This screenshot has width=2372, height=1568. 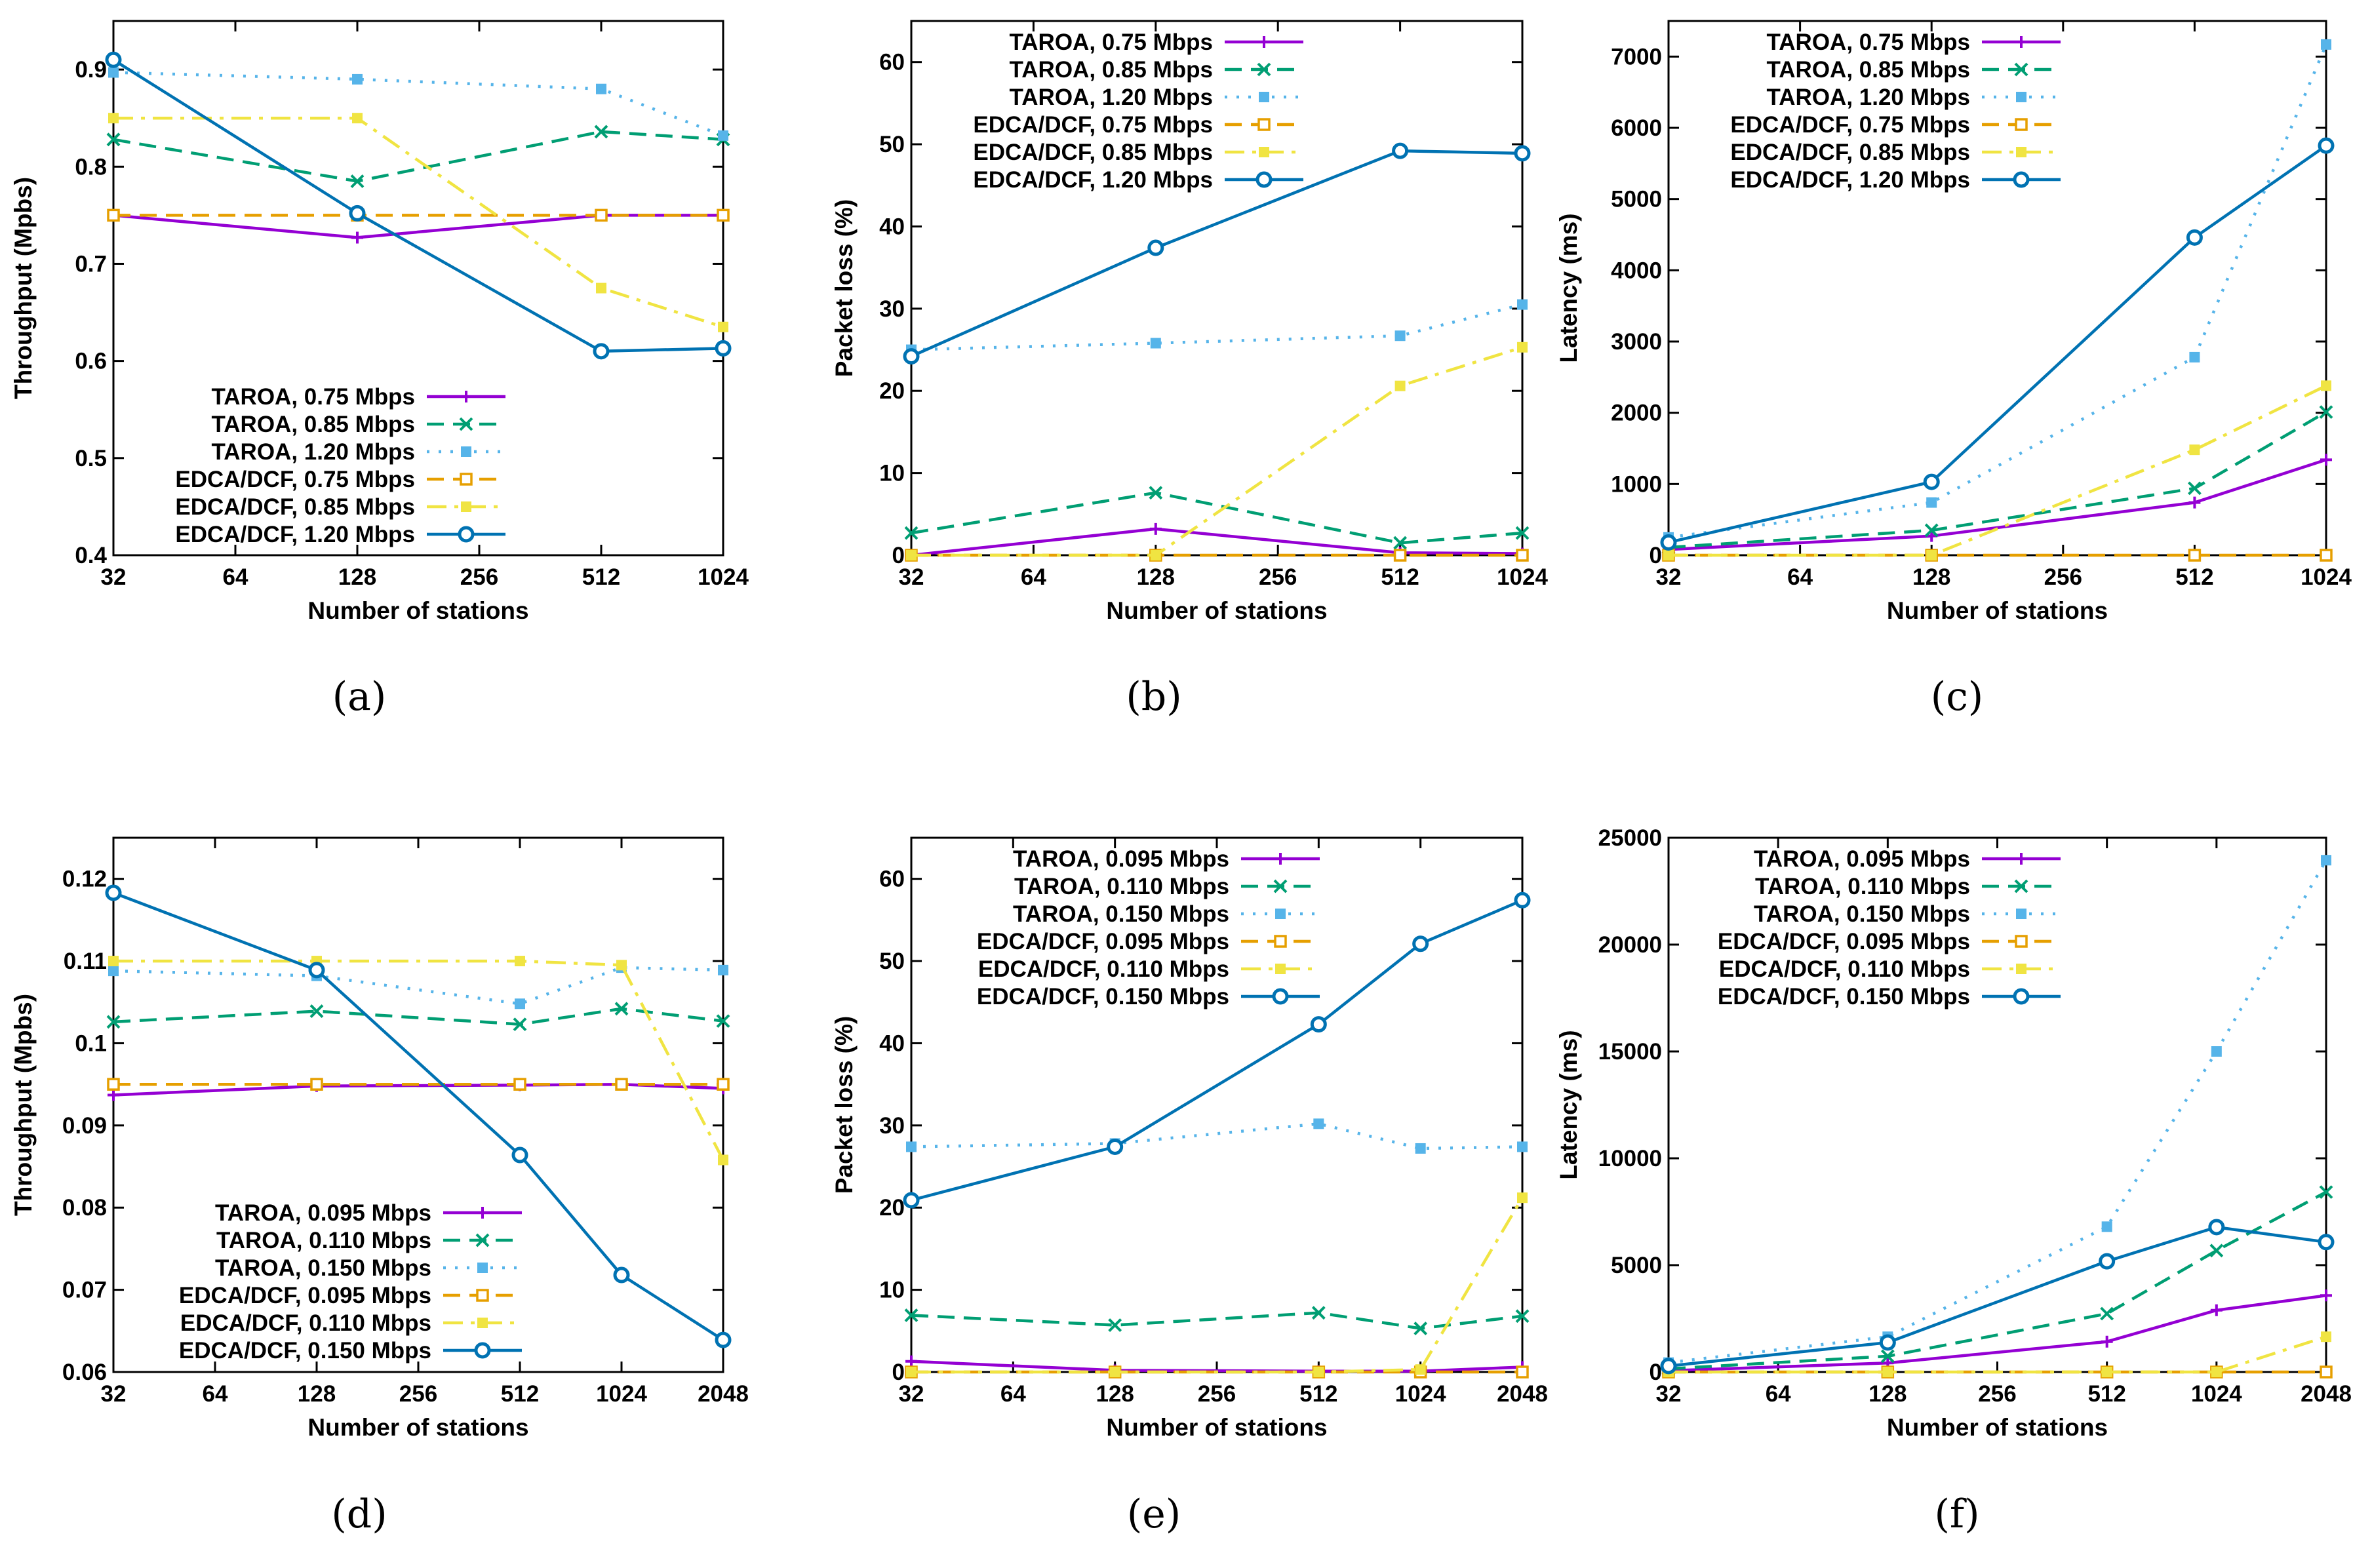 I want to click on legend-label: EDCA/DCF, 1.20 Mbps, so click(x=1850, y=180).